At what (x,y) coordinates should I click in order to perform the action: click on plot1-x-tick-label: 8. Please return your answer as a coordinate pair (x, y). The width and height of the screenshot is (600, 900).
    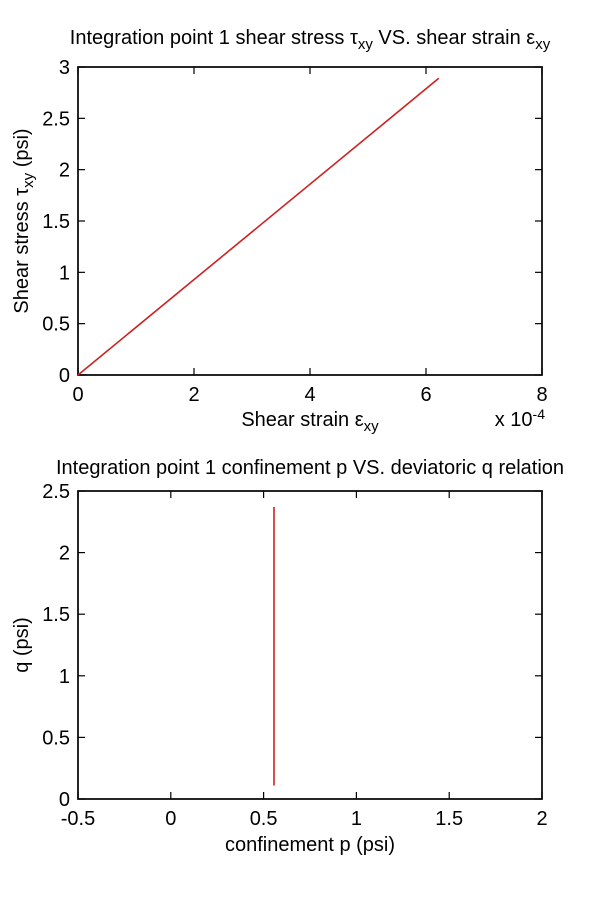
    Looking at the image, I should click on (541, 395).